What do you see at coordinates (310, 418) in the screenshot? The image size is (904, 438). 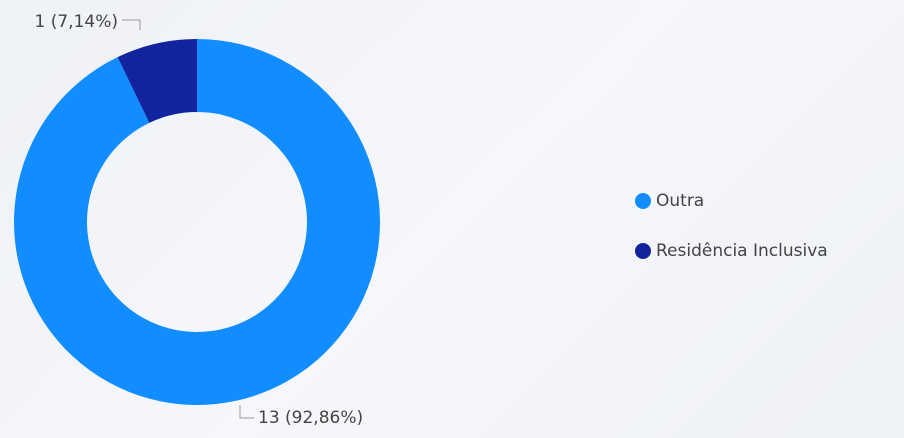 I see `data-label: 13 (92,86%)` at bounding box center [310, 418].